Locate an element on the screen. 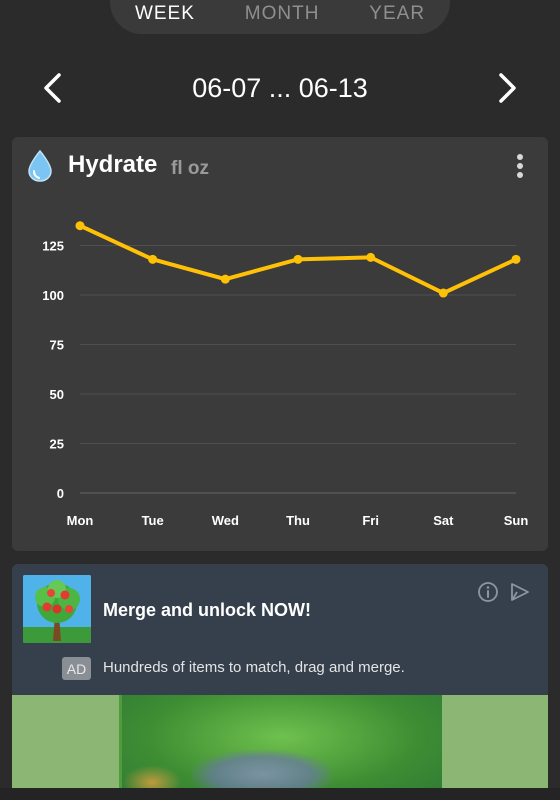 The width and height of the screenshot is (560, 800). y-tick-label: 125 is located at coordinates (53, 246).